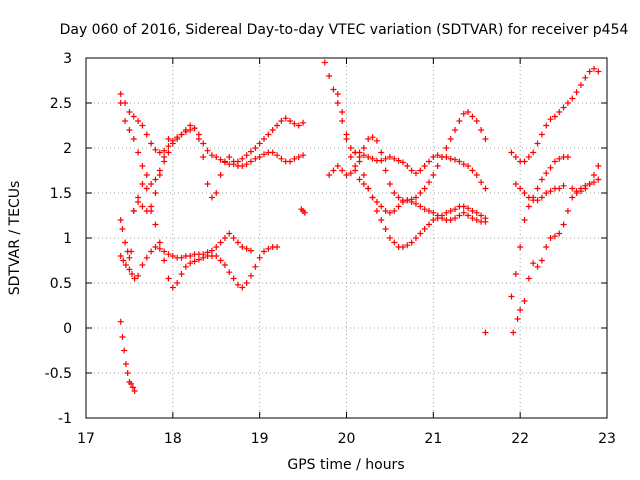 Image resolution: width=640 pixels, height=480 pixels. What do you see at coordinates (61, 104) in the screenshot?
I see `y-tick-label: 2.5` at bounding box center [61, 104].